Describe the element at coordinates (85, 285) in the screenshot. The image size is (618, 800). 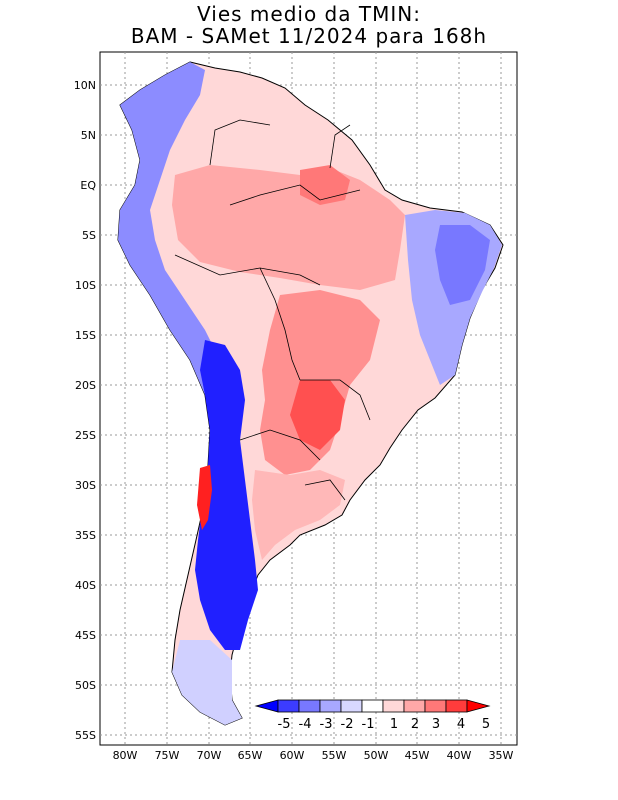
I see `lat-label-10s: 10S` at that location.